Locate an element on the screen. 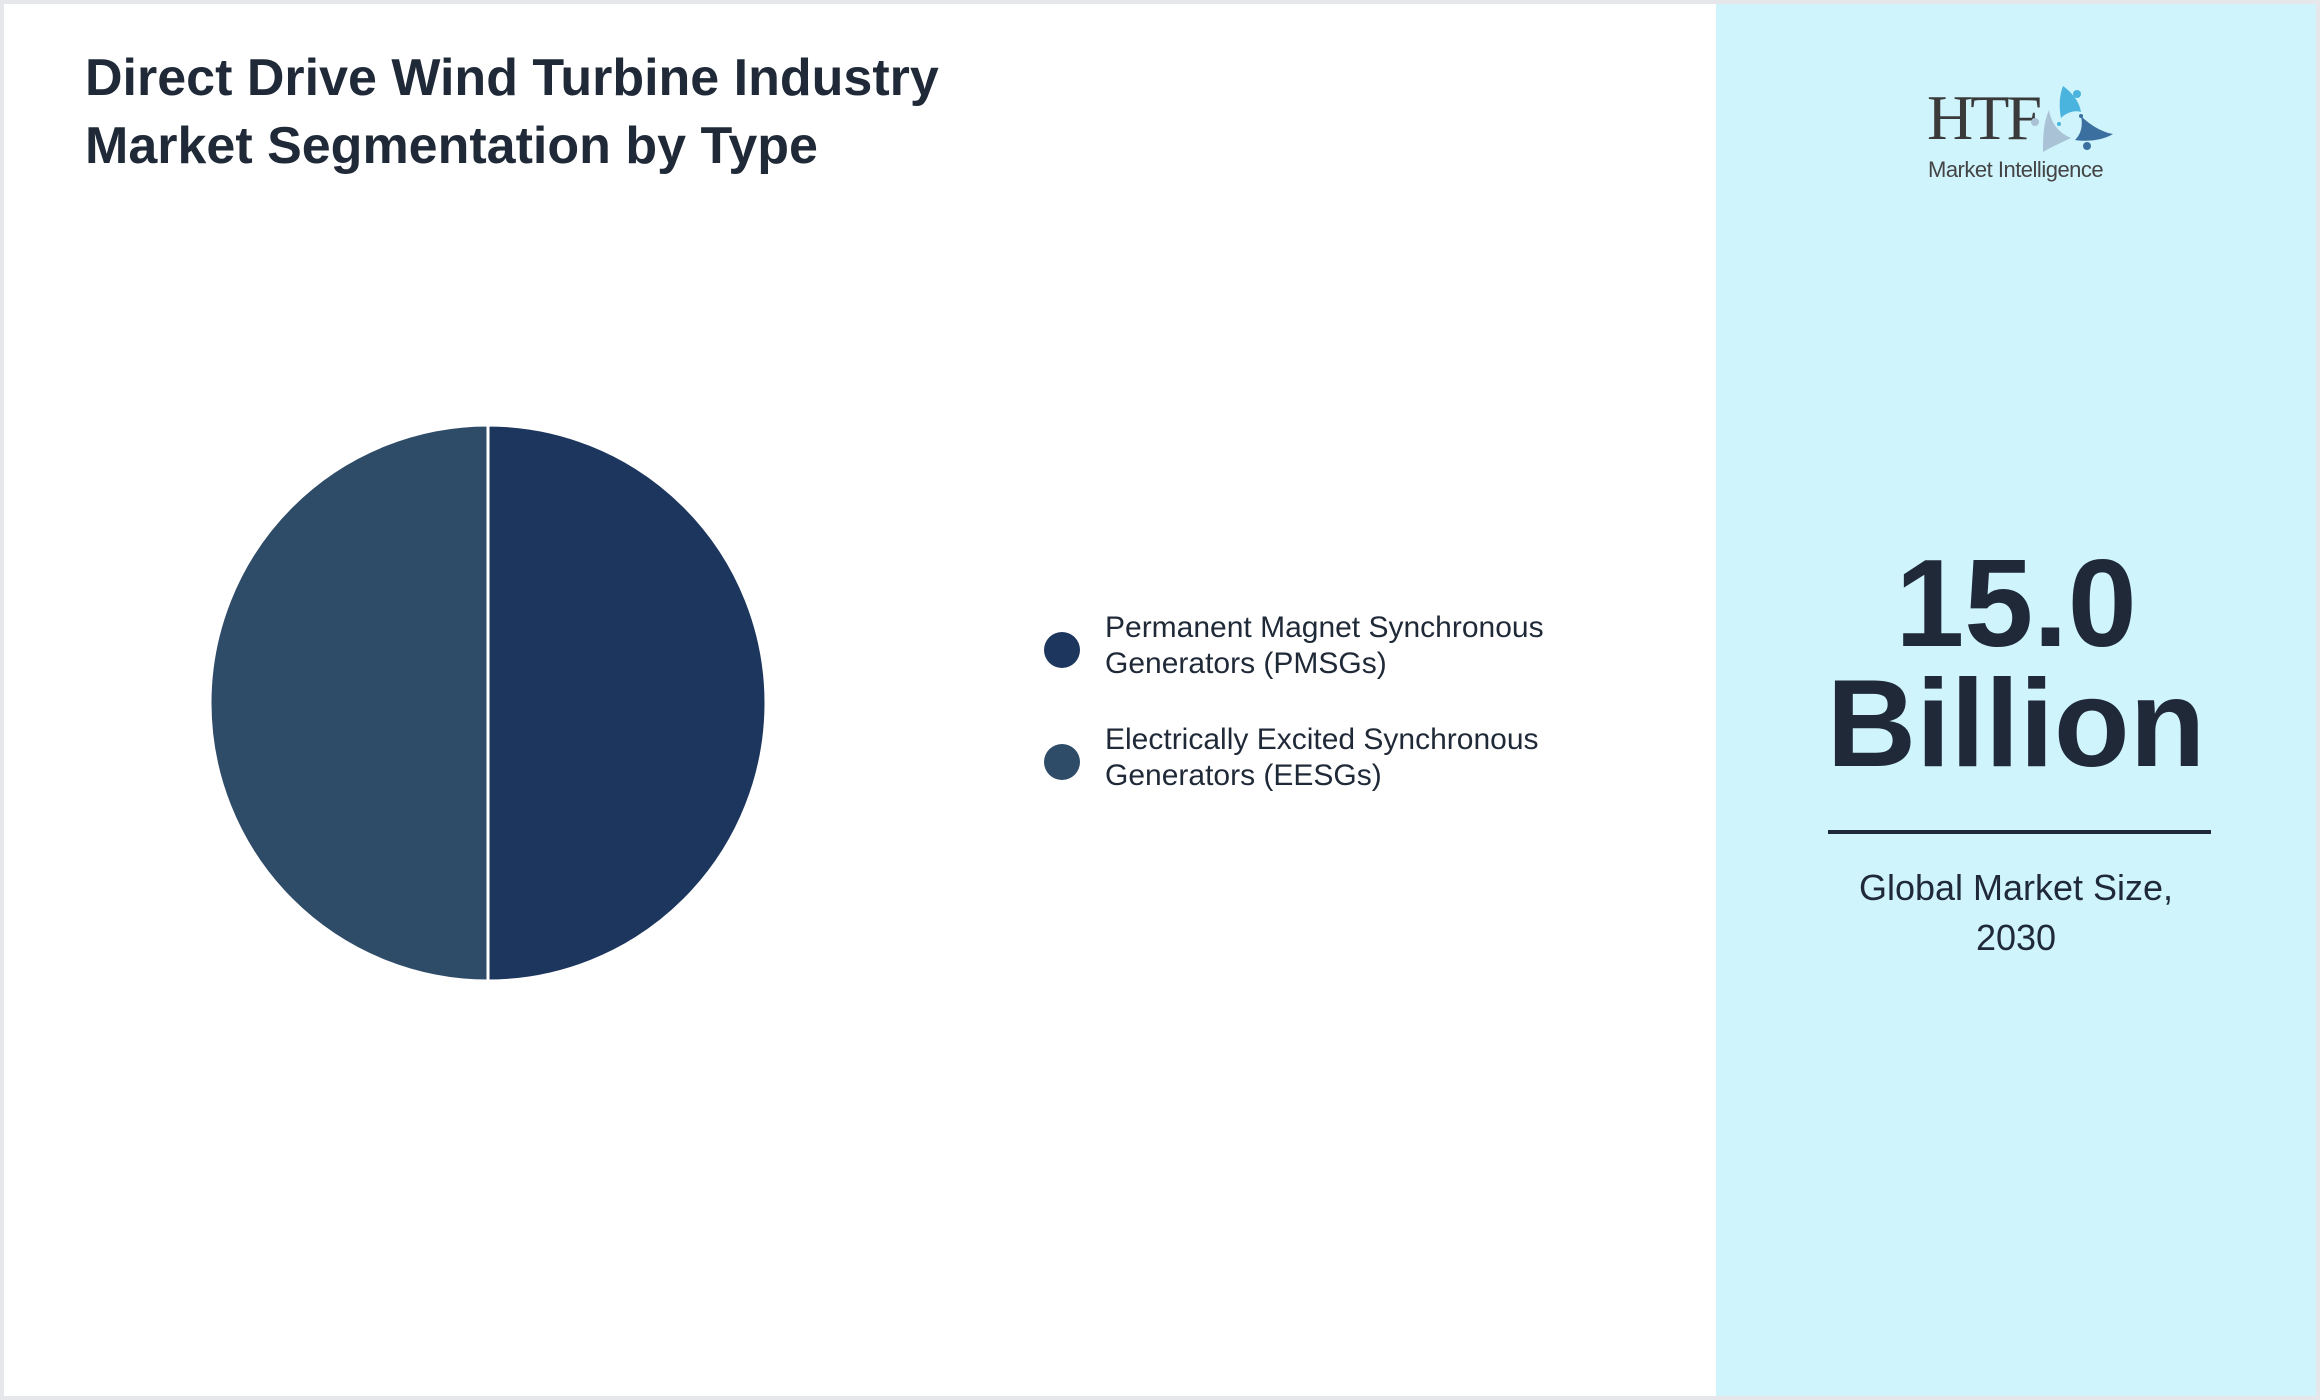 This screenshot has width=2320, height=1400. legend-swatch-pmsg is located at coordinates (1062, 650).